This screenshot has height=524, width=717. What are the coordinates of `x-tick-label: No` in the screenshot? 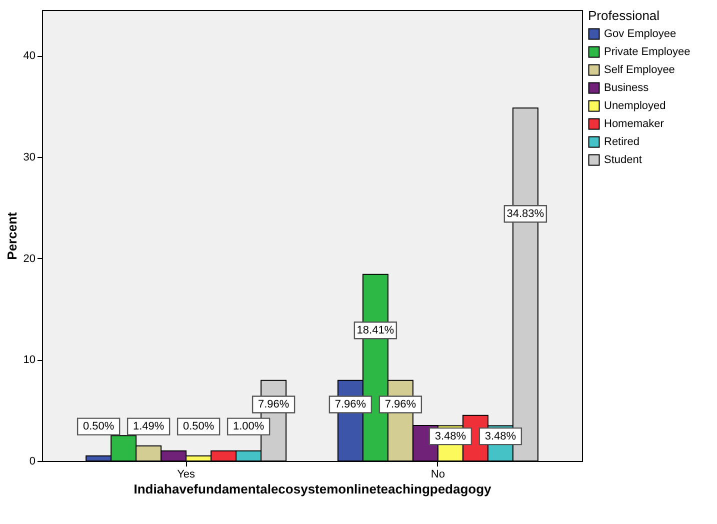 It's located at (437, 474).